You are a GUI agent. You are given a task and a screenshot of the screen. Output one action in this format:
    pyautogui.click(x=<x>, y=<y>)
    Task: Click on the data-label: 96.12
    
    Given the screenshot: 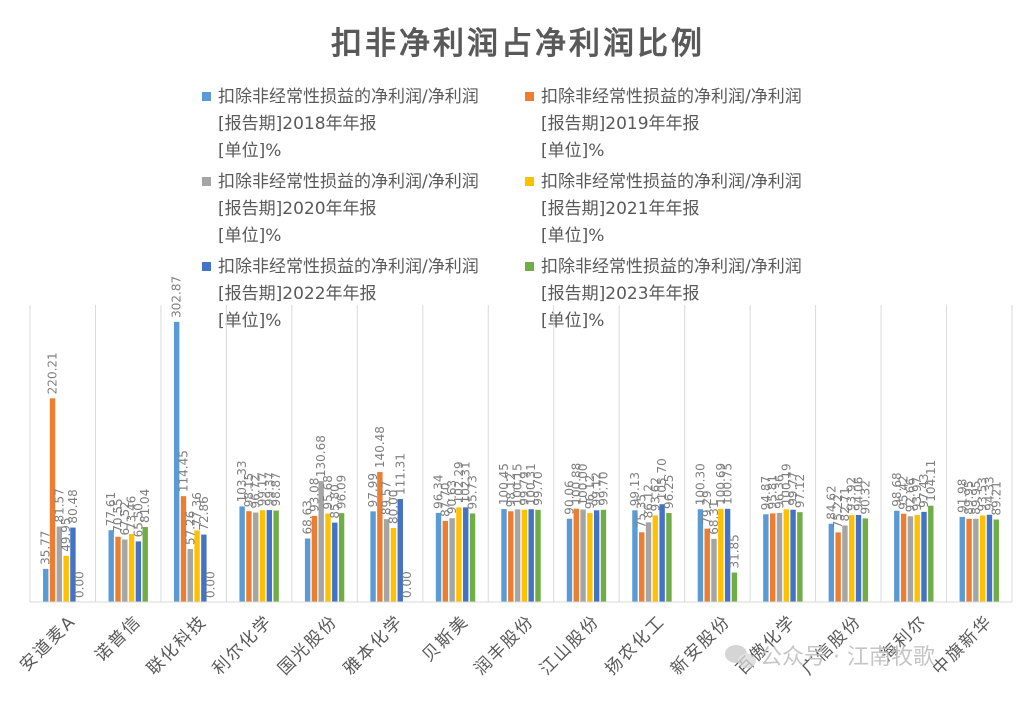 What is the action you would take?
    pyautogui.click(x=590, y=492)
    